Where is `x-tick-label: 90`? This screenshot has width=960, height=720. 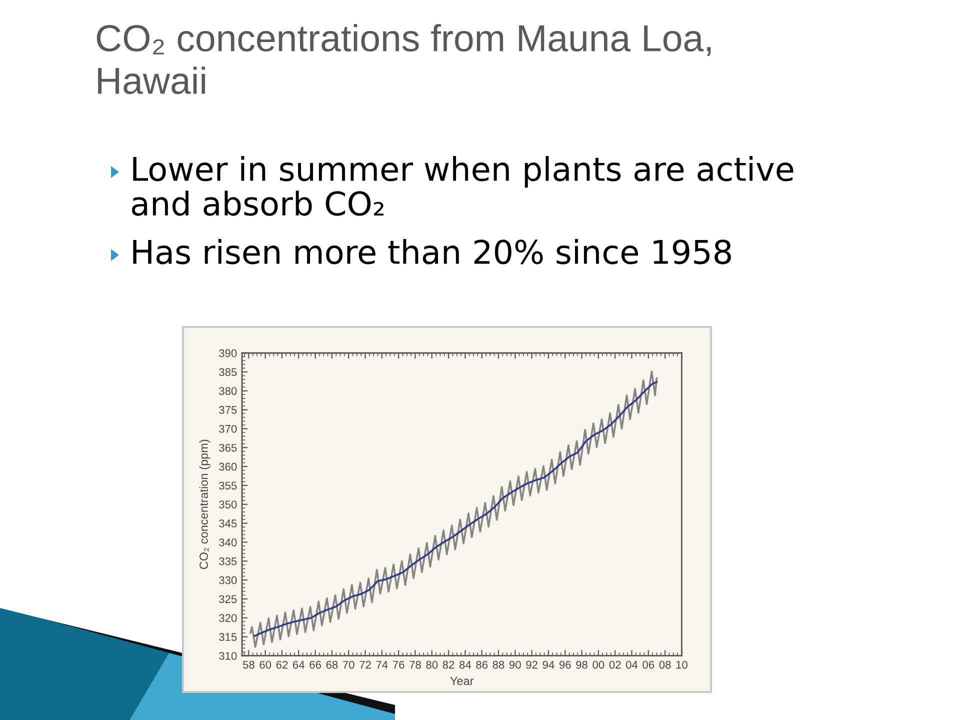
x-tick-label: 90 is located at coordinates (515, 664).